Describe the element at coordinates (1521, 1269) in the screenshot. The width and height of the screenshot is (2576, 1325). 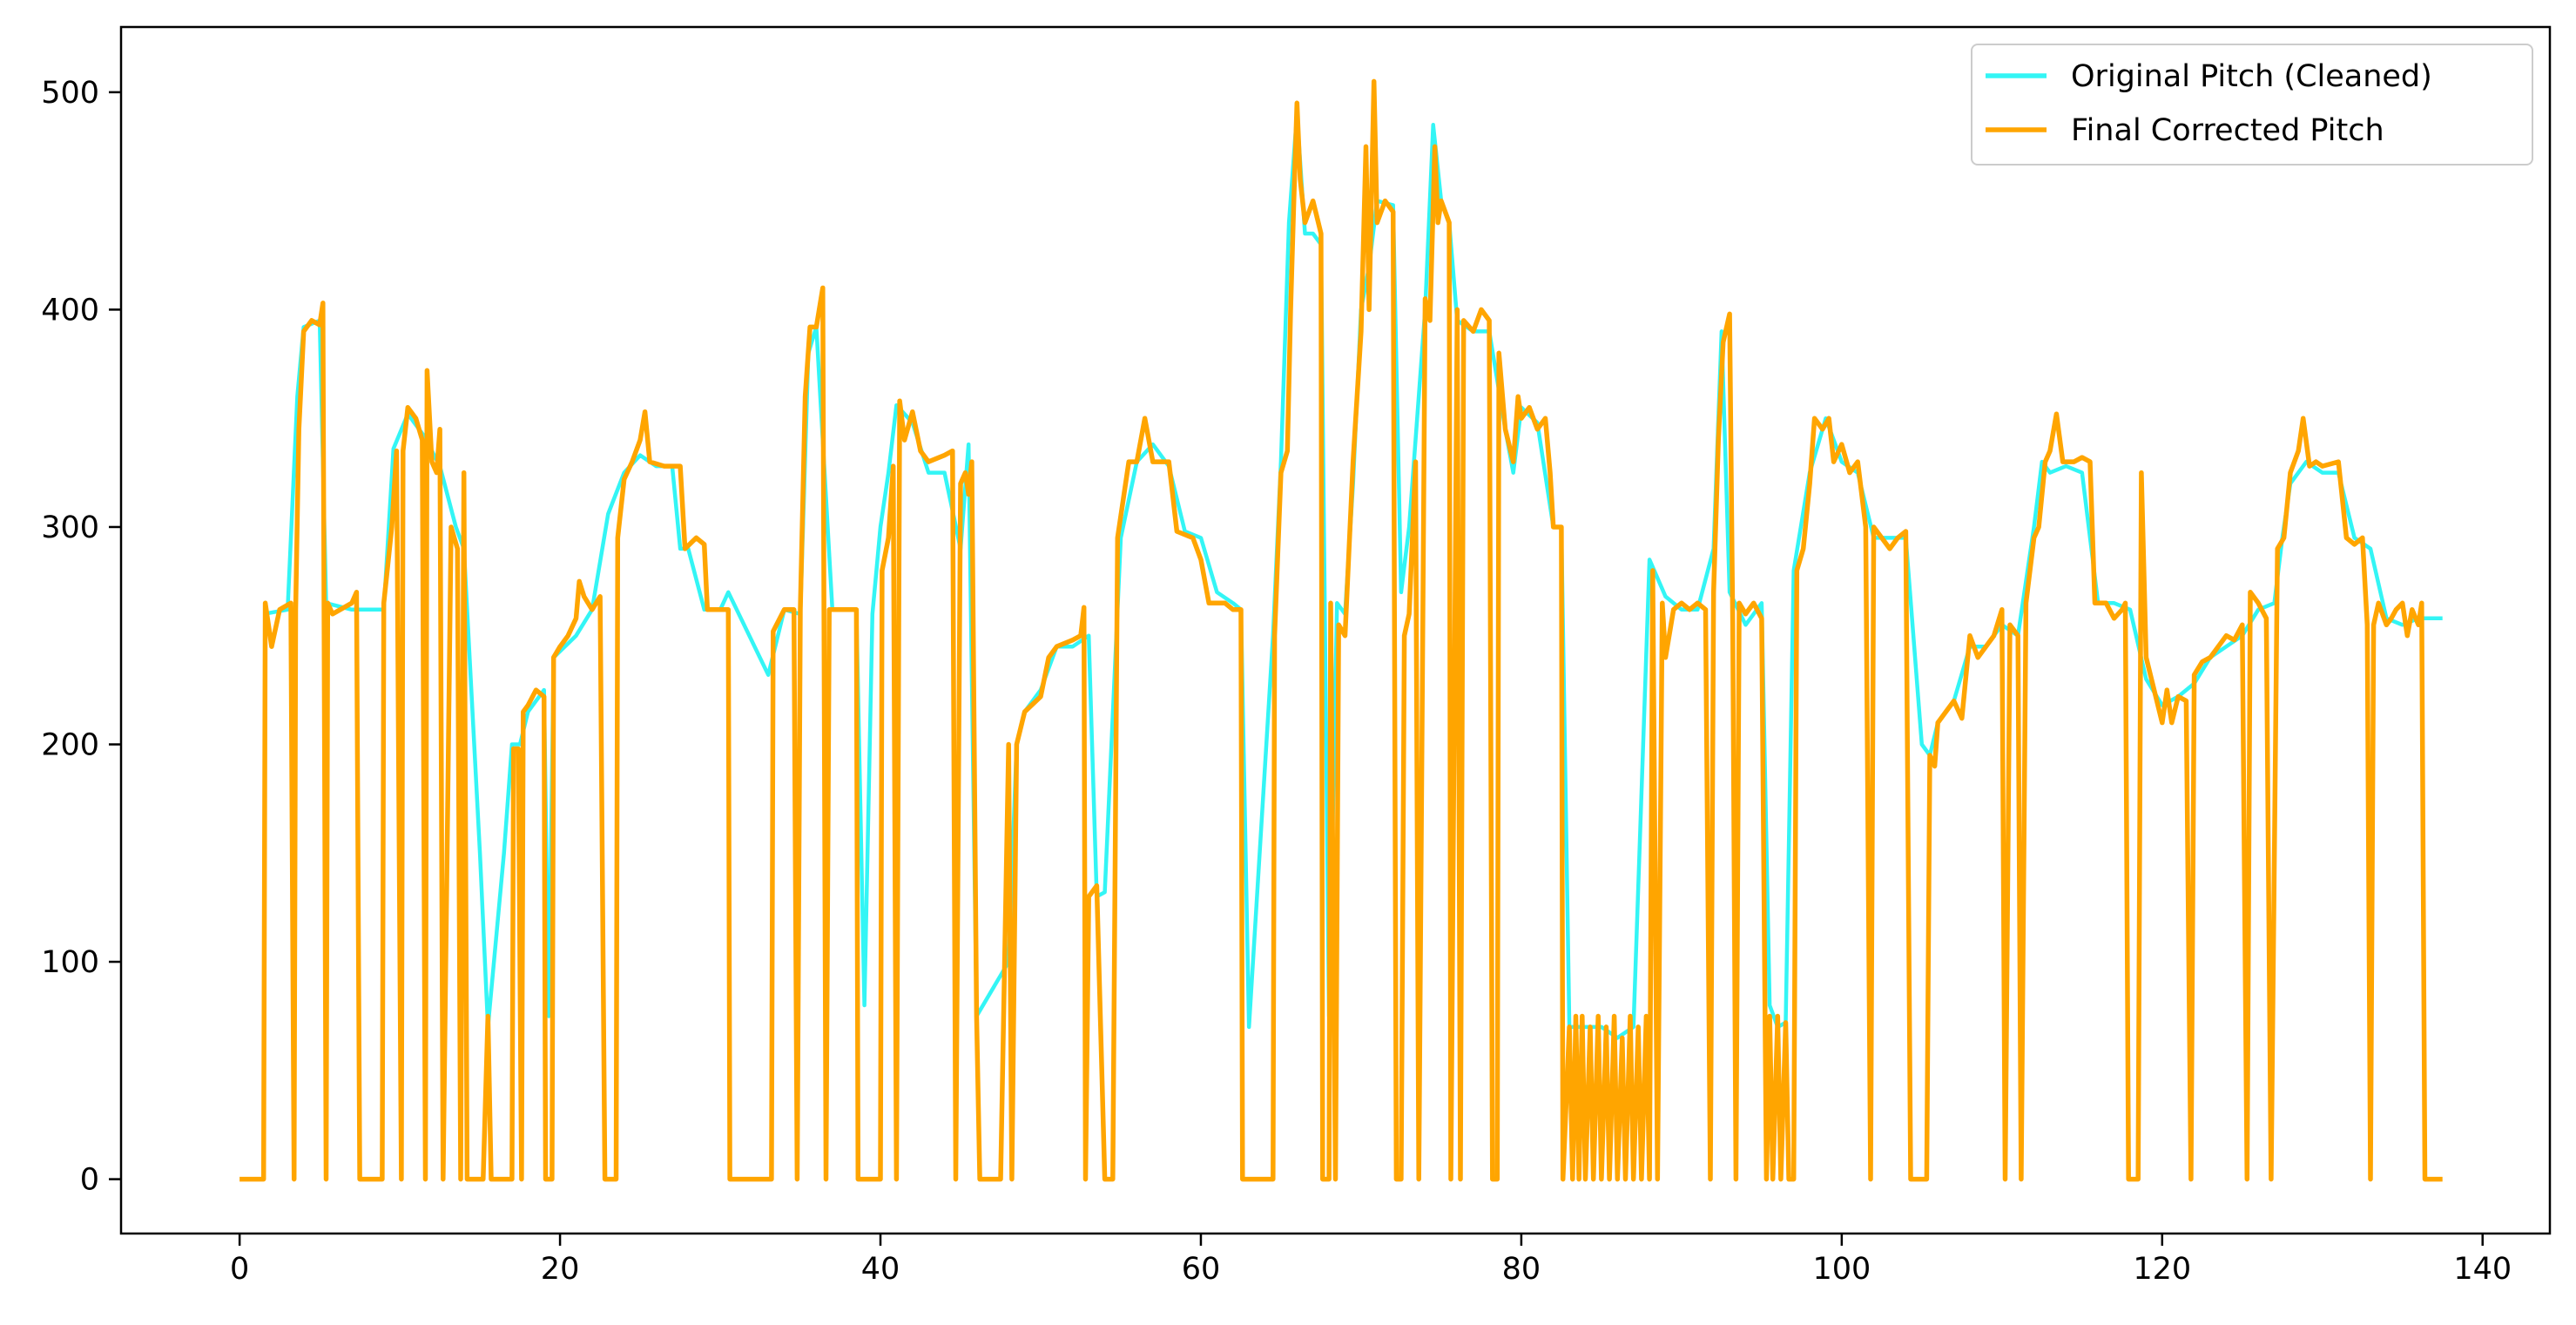
I see `x-tick-label: 80` at that location.